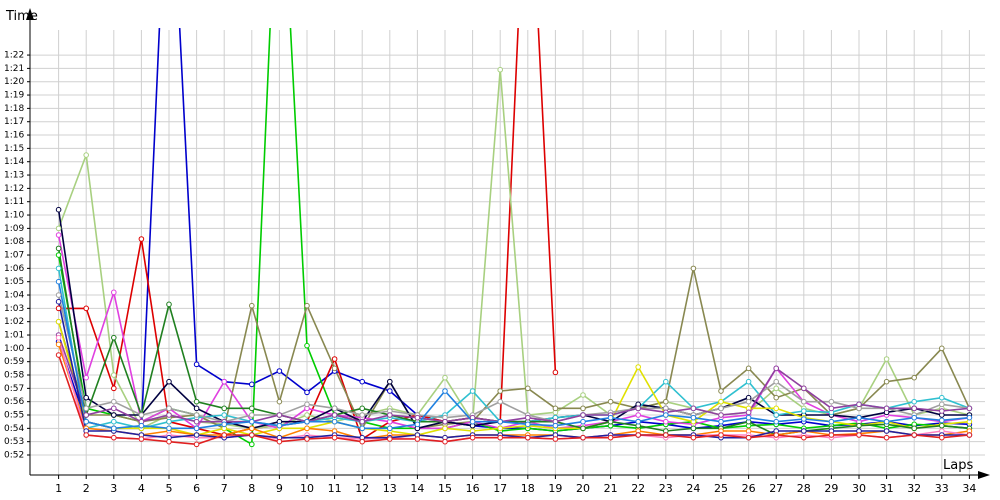  What do you see at coordinates (14, 349) in the screenshot?
I see `y-tick-label: 1:00` at bounding box center [14, 349].